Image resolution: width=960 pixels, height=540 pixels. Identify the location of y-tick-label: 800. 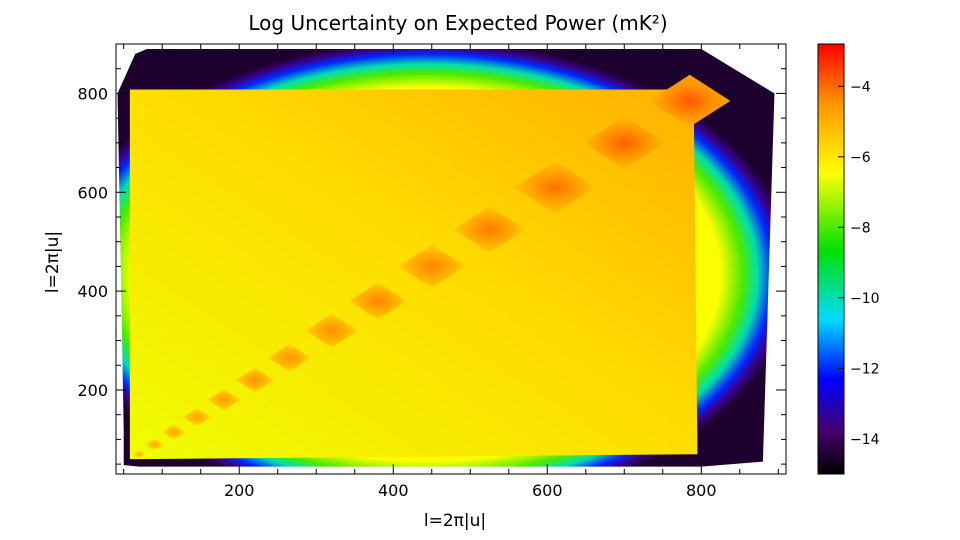
(92, 93).